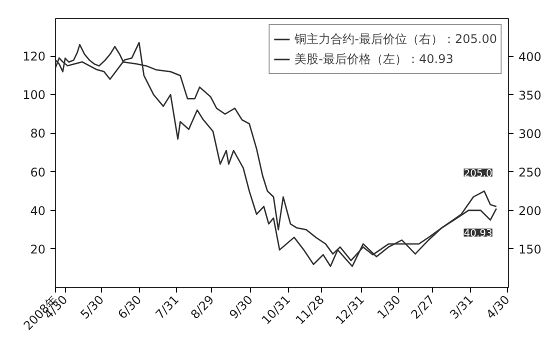 This screenshot has height=340, width=550. What do you see at coordinates (38, 249) in the screenshot?
I see `y-tick-label: 20` at bounding box center [38, 249].